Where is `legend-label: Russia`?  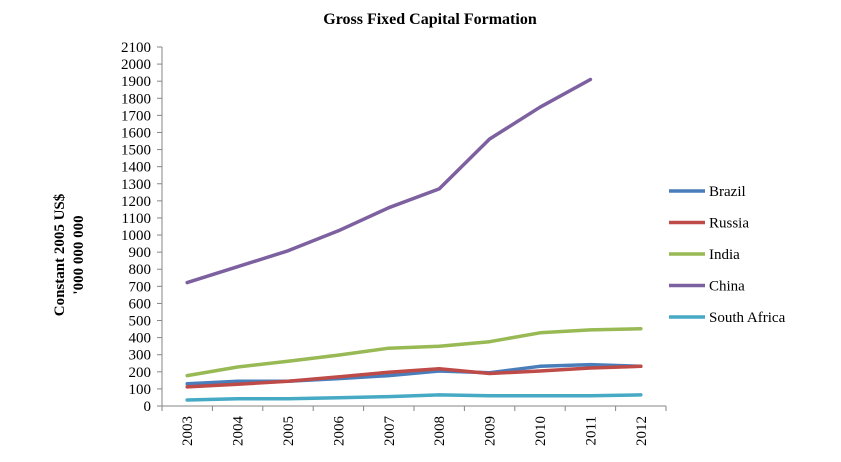 legend-label: Russia is located at coordinates (729, 224).